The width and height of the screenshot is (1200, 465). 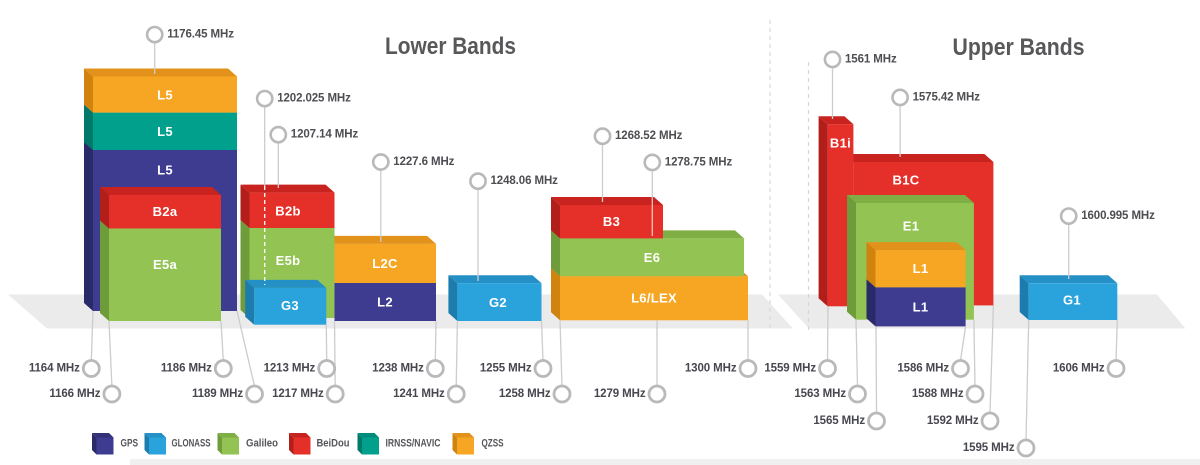 I want to click on svg-text: B1i, so click(x=840, y=143).